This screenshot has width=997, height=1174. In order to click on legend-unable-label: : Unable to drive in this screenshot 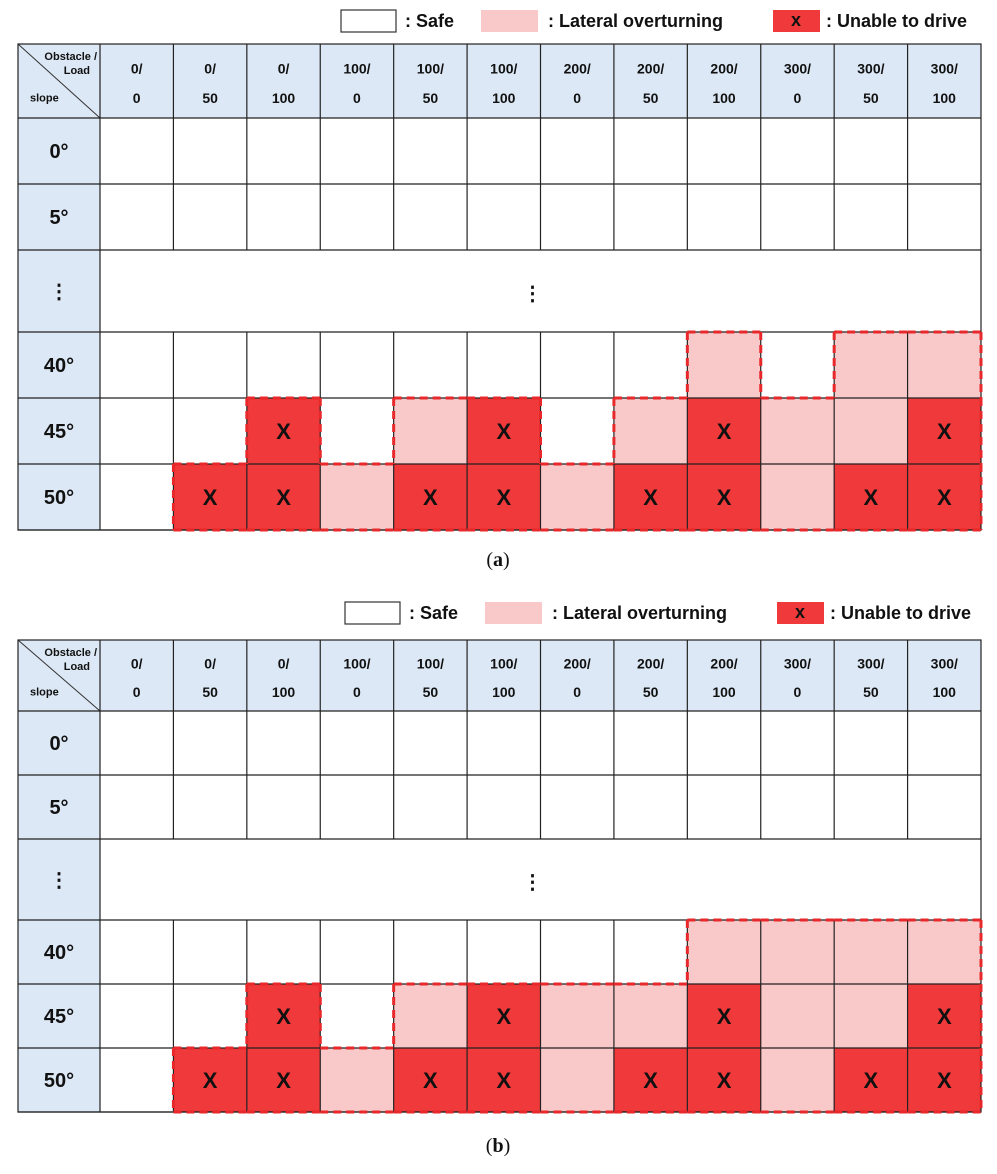, I will do `click(900, 613)`.